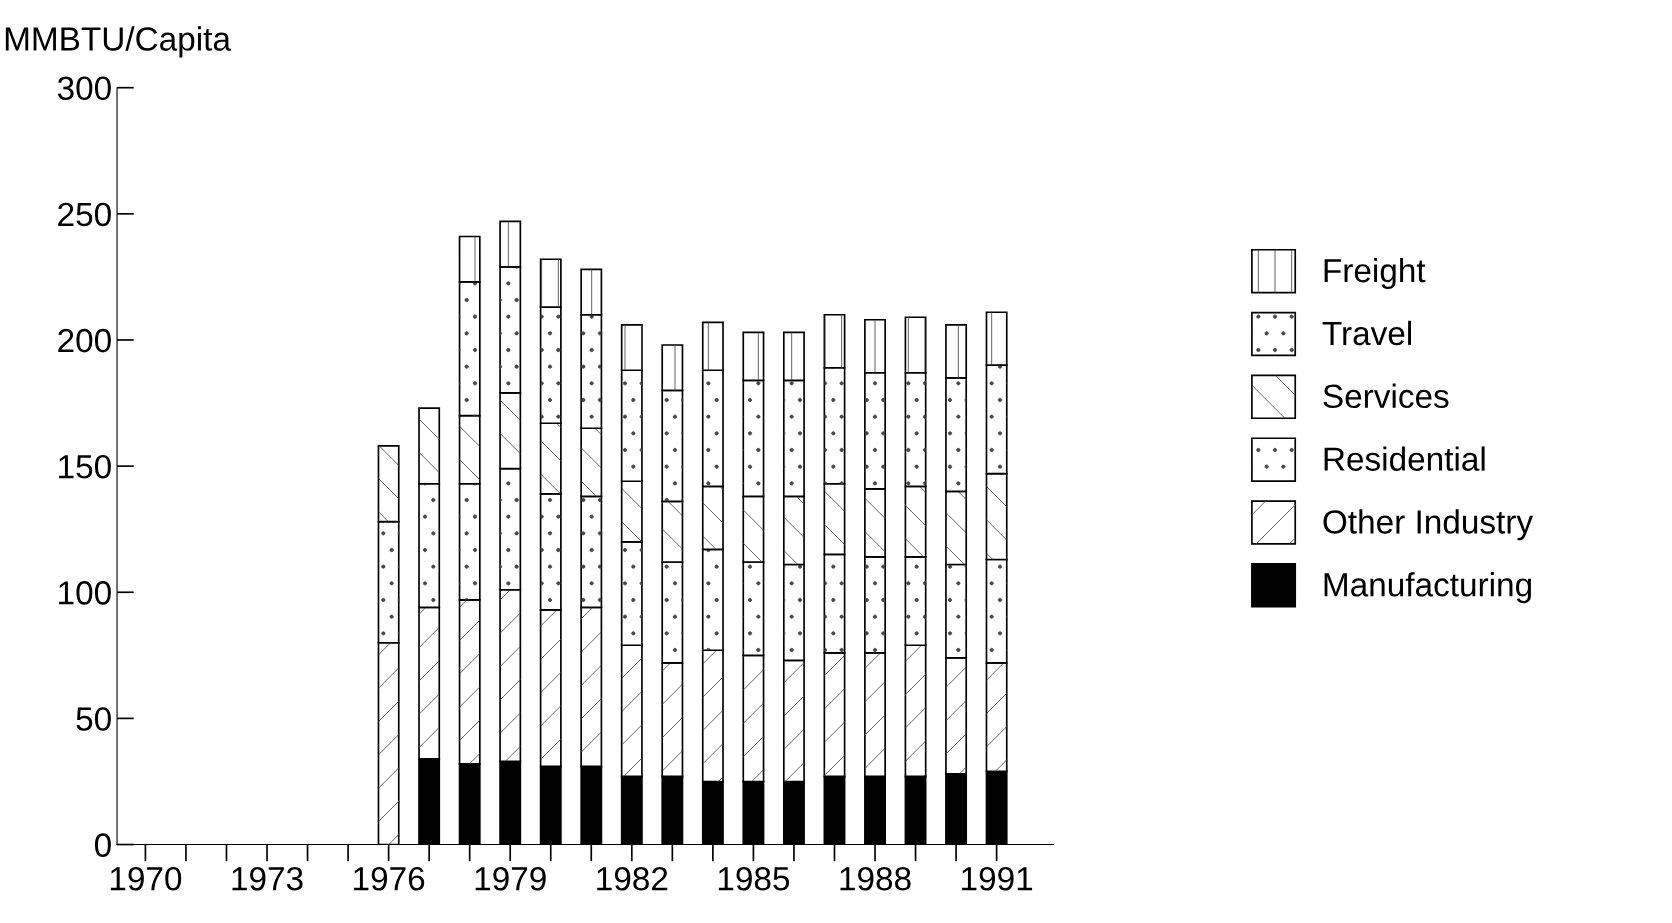 The height and width of the screenshot is (923, 1672). Describe the element at coordinates (146, 878) in the screenshot. I see `x-tick-label: 1970` at that location.